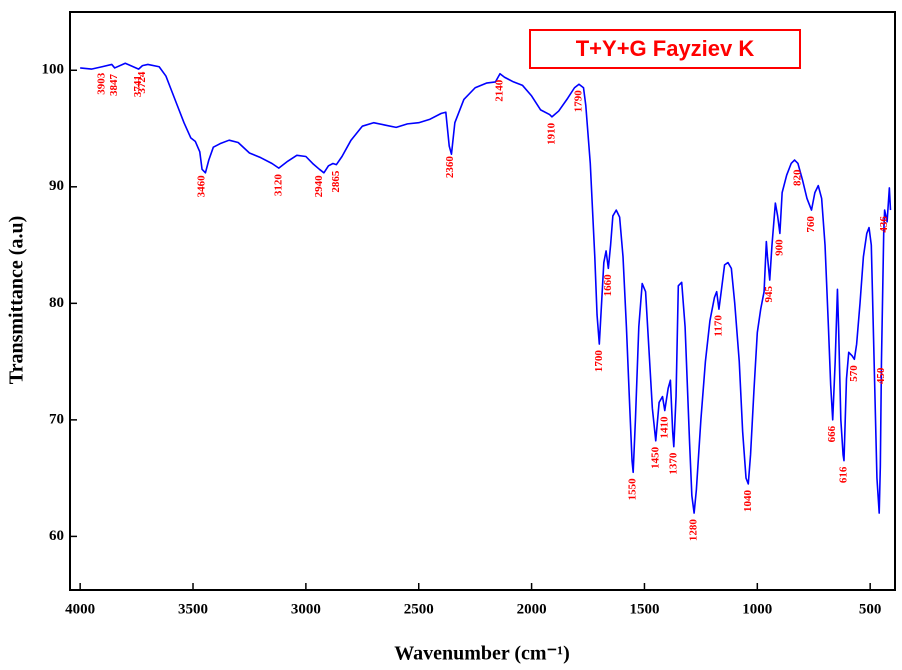  I want to click on y-tick-label: 70, so click(56, 419).